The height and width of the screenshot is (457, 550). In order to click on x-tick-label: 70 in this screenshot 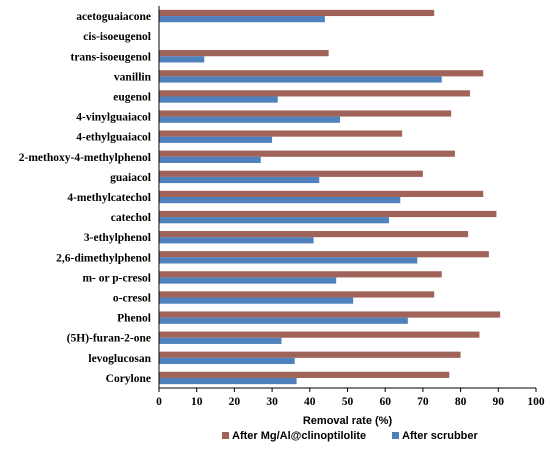, I will do `click(423, 402)`.